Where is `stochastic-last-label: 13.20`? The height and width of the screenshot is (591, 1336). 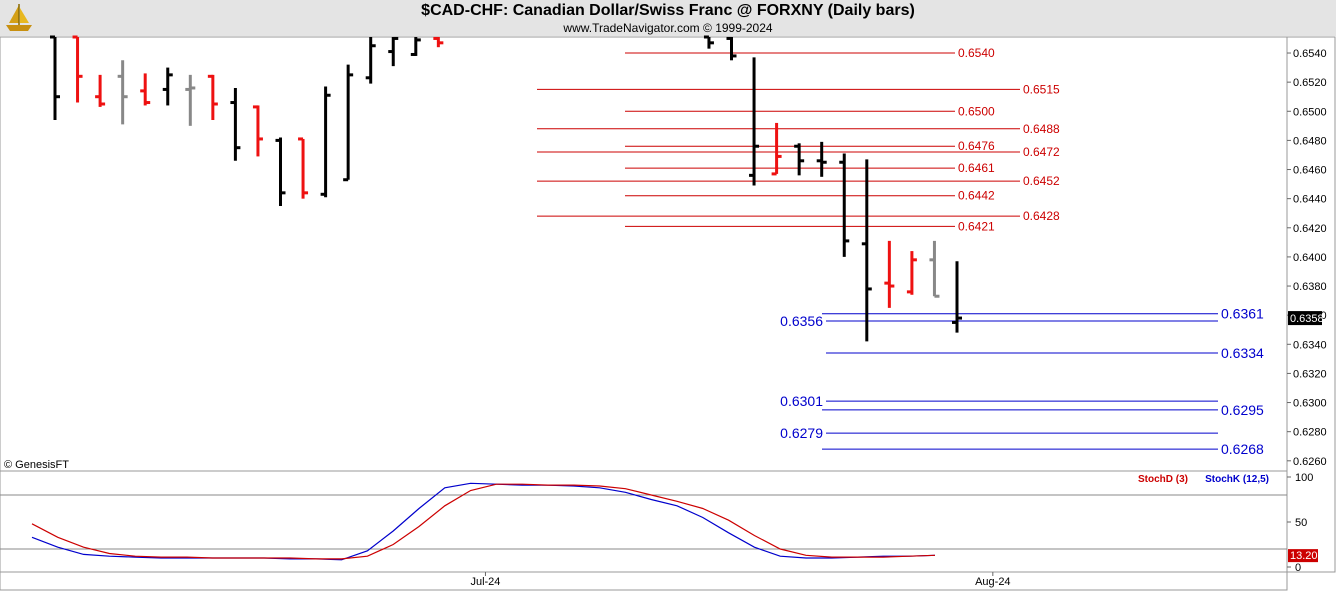 stochastic-last-label: 13.20 is located at coordinates (1304, 556).